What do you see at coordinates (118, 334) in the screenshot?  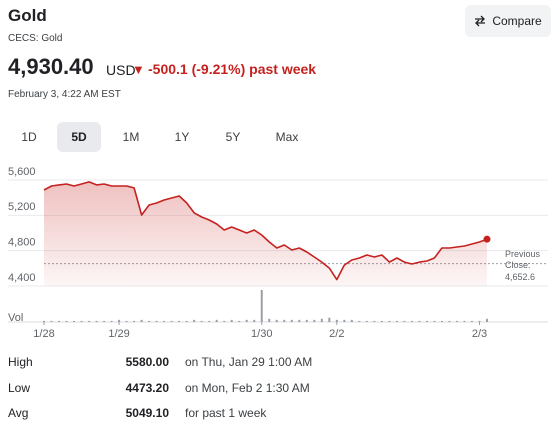 I see `x-tick-label: 1/29` at bounding box center [118, 334].